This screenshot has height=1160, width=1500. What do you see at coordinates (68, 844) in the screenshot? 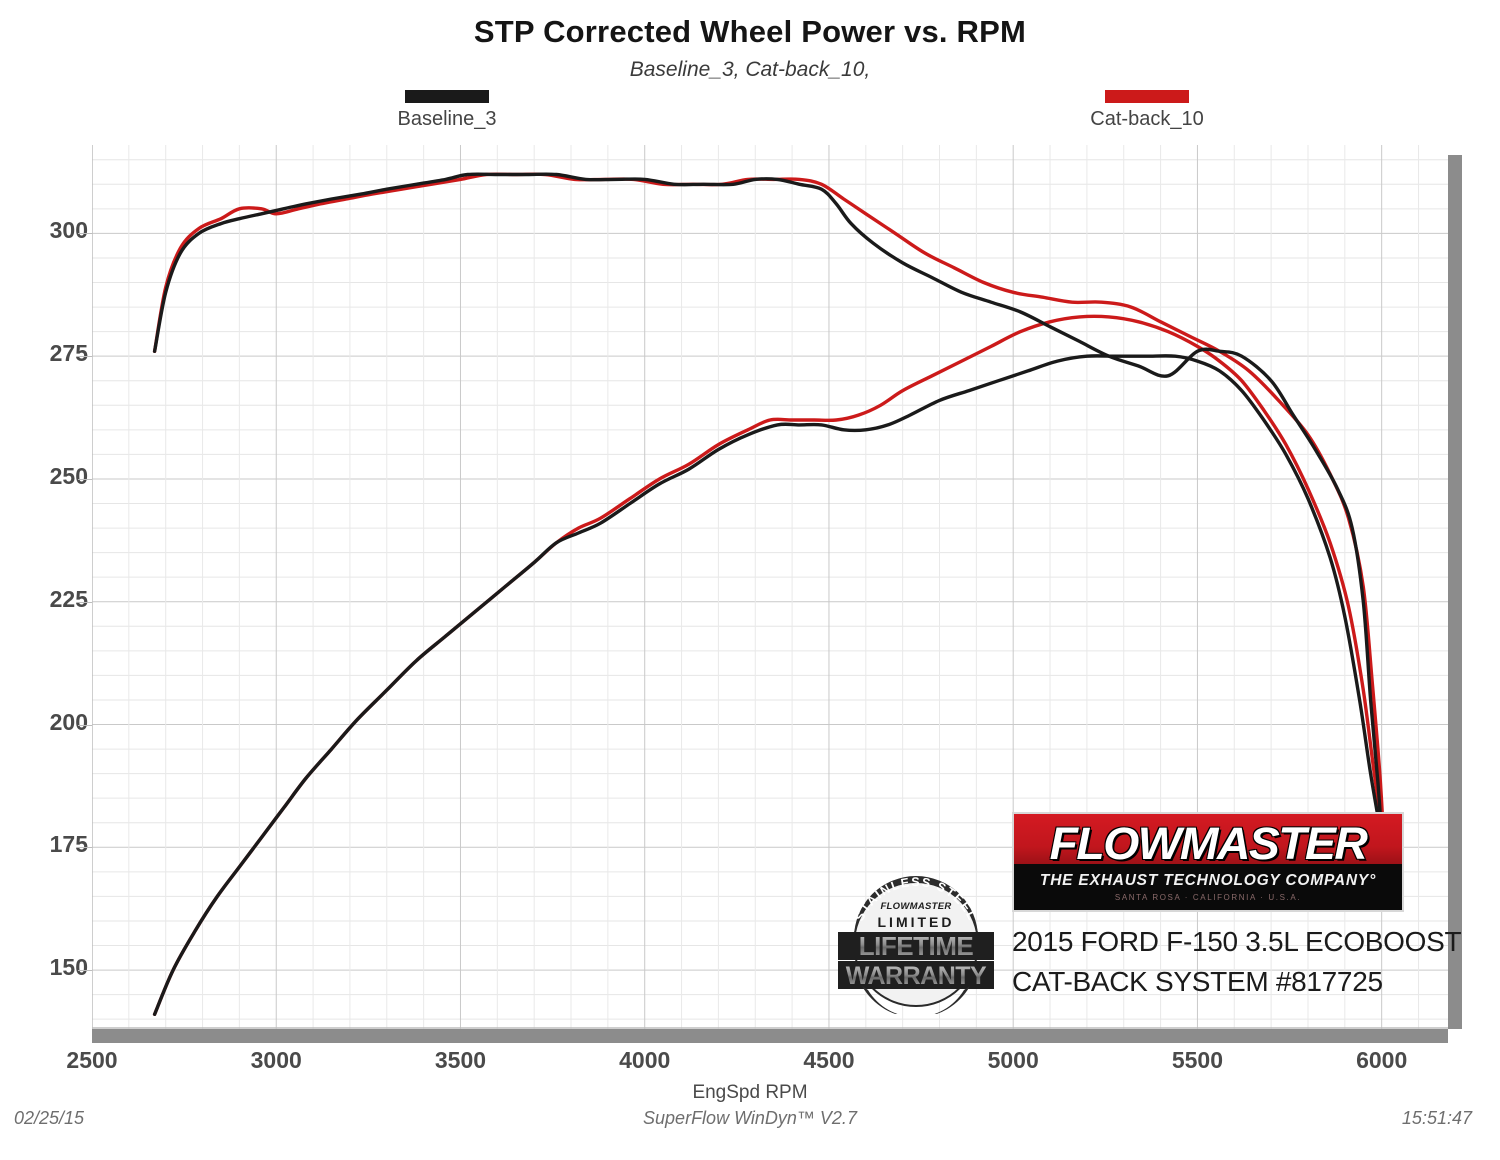
I see `y-axis-tick-175: 175` at bounding box center [68, 844].